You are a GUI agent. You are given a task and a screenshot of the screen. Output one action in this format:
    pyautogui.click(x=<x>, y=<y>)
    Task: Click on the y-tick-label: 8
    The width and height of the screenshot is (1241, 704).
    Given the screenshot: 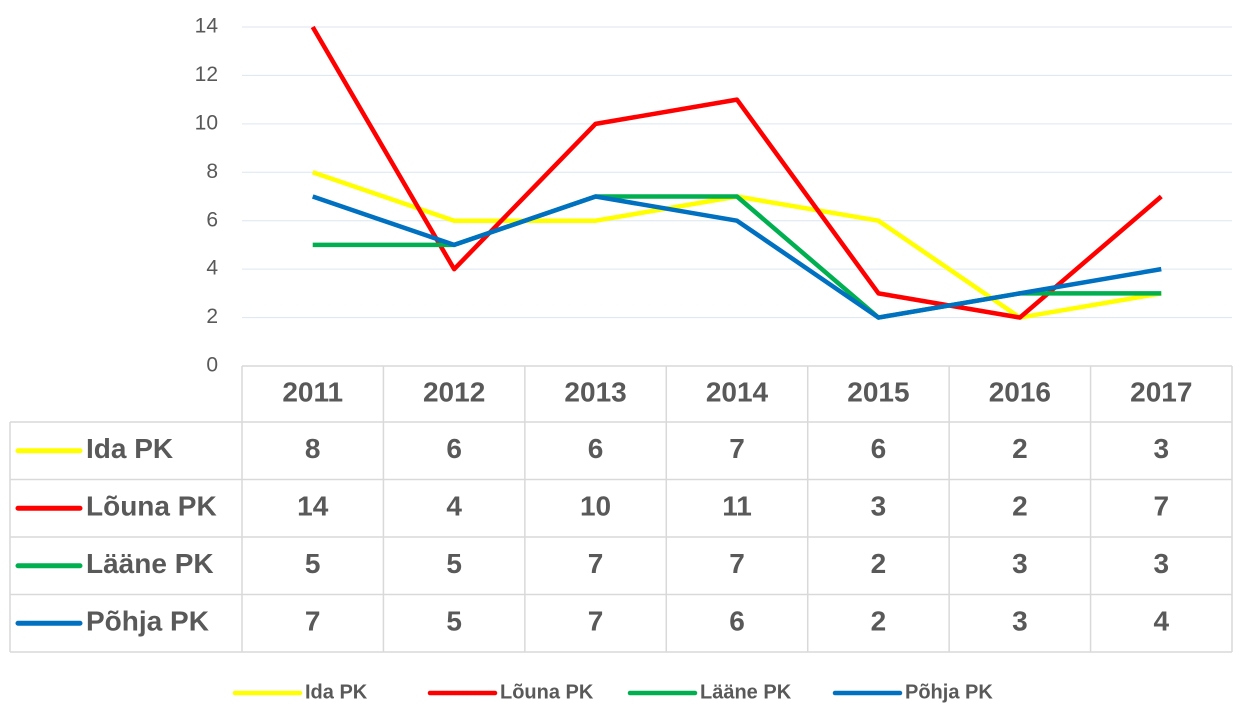 What is the action you would take?
    pyautogui.click(x=212, y=171)
    